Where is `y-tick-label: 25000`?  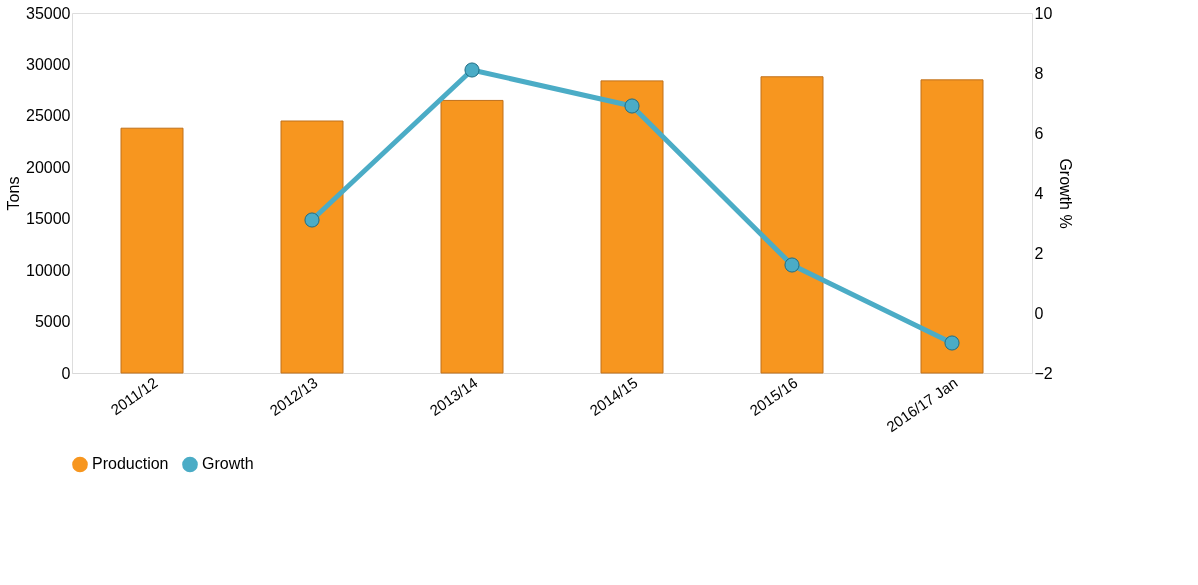
y-tick-label: 25000 is located at coordinates (48, 116).